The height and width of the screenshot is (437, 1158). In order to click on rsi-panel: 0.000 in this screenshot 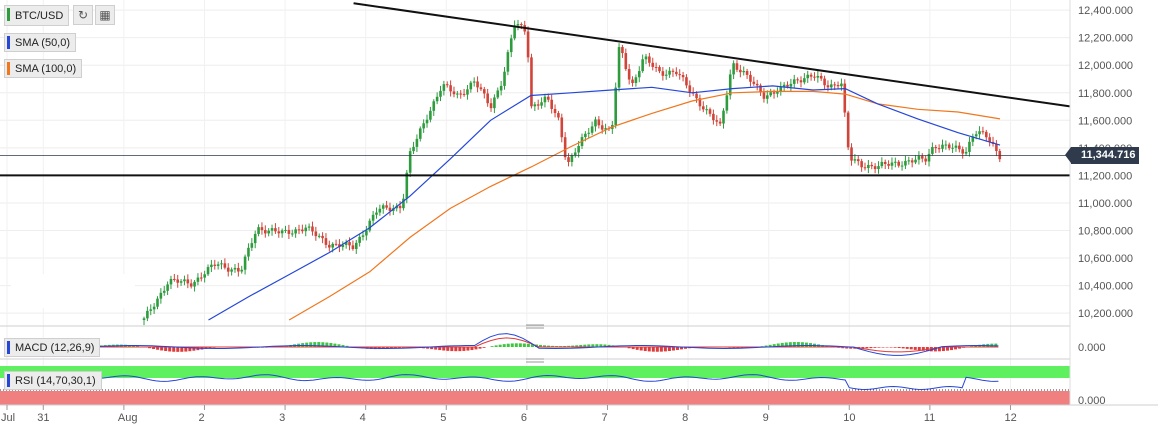, I will do `click(553, 386)`.